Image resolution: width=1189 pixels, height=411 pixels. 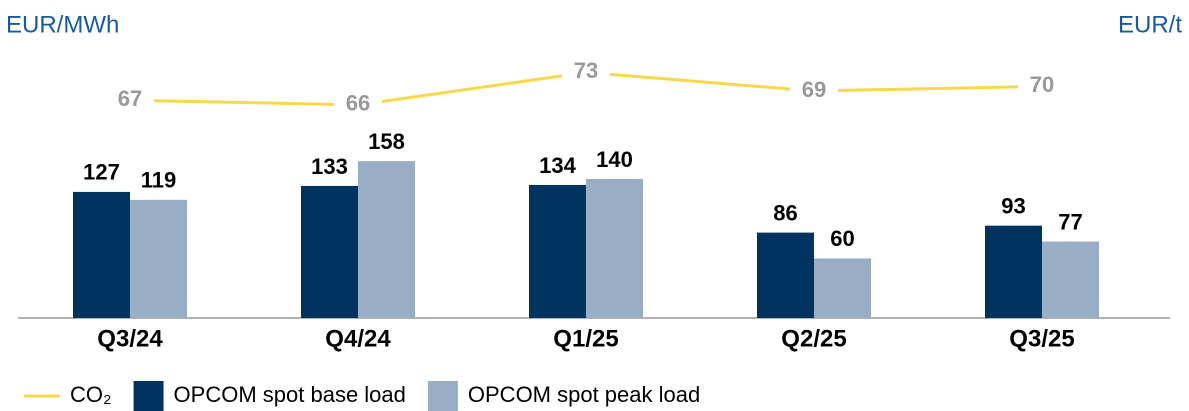 What do you see at coordinates (62, 24) in the screenshot?
I see `y-axis-label: EUR/MWh` at bounding box center [62, 24].